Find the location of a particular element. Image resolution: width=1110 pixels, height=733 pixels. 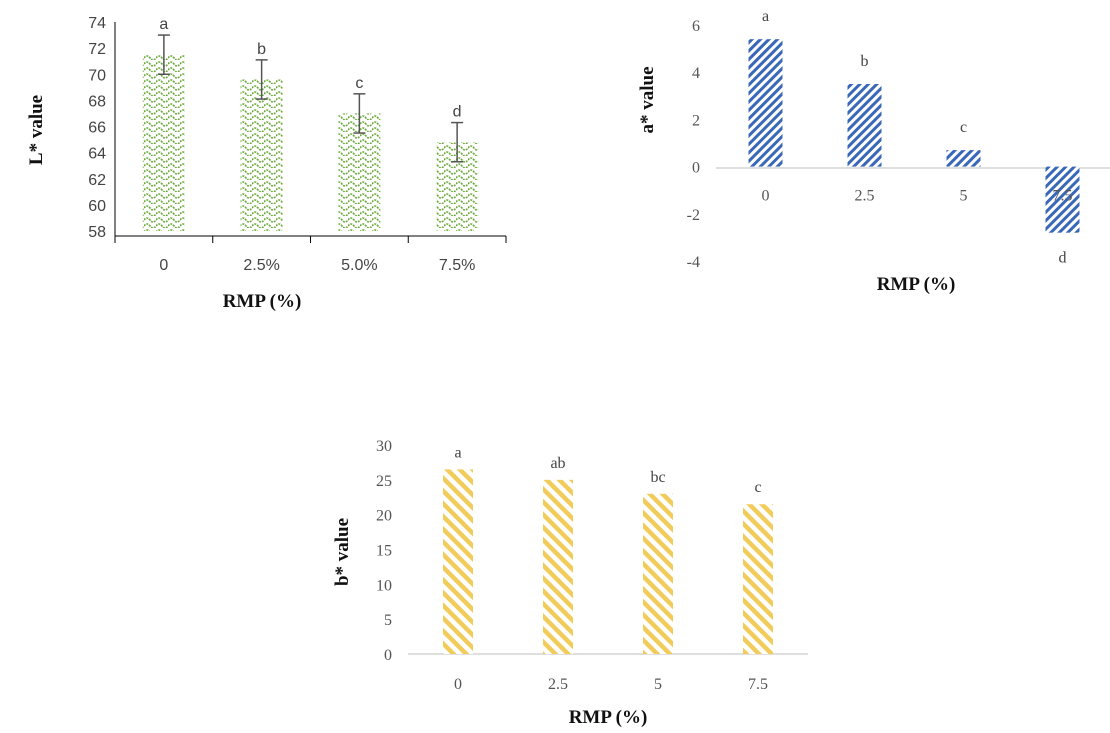

l-y-tick-label: 64 is located at coordinates (97, 154).